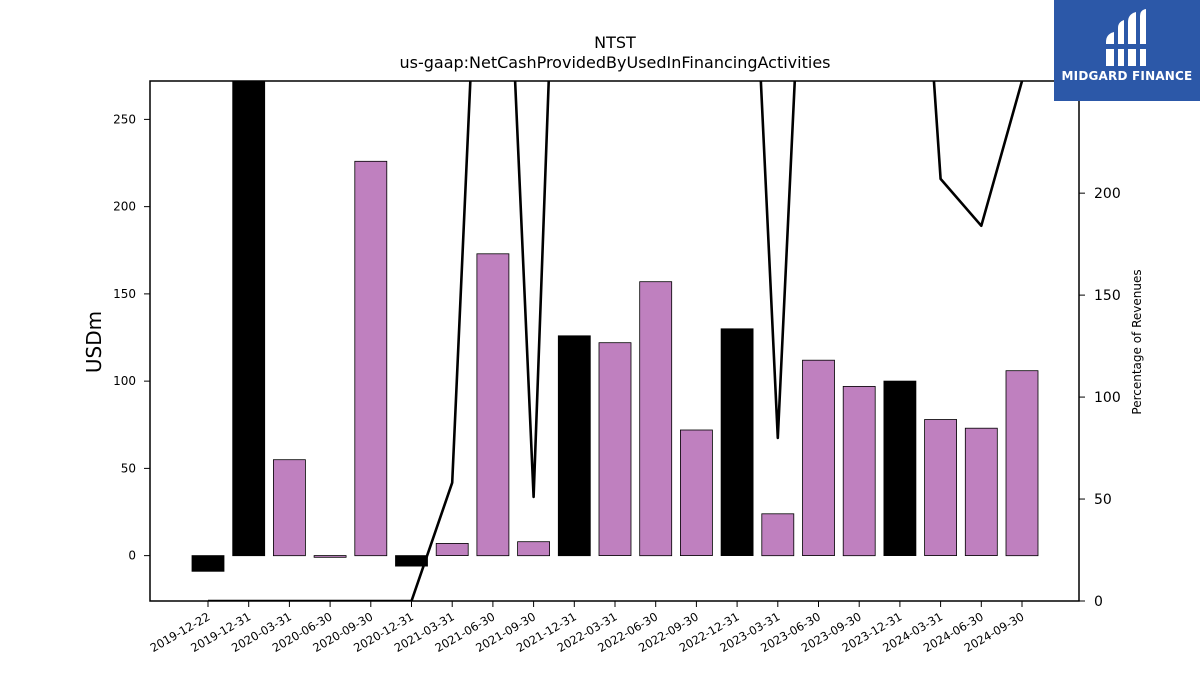 Image resolution: width=1200 pixels, height=675 pixels. Describe the element at coordinates (128, 468) in the screenshot. I see `y-tick-label: 50` at that location.